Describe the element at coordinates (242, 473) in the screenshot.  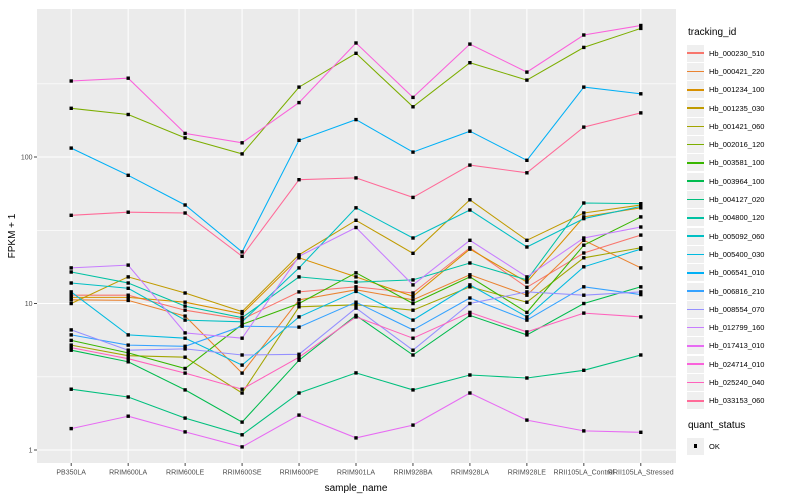
I see `x-tick-label: RRIM600SE` at that location.